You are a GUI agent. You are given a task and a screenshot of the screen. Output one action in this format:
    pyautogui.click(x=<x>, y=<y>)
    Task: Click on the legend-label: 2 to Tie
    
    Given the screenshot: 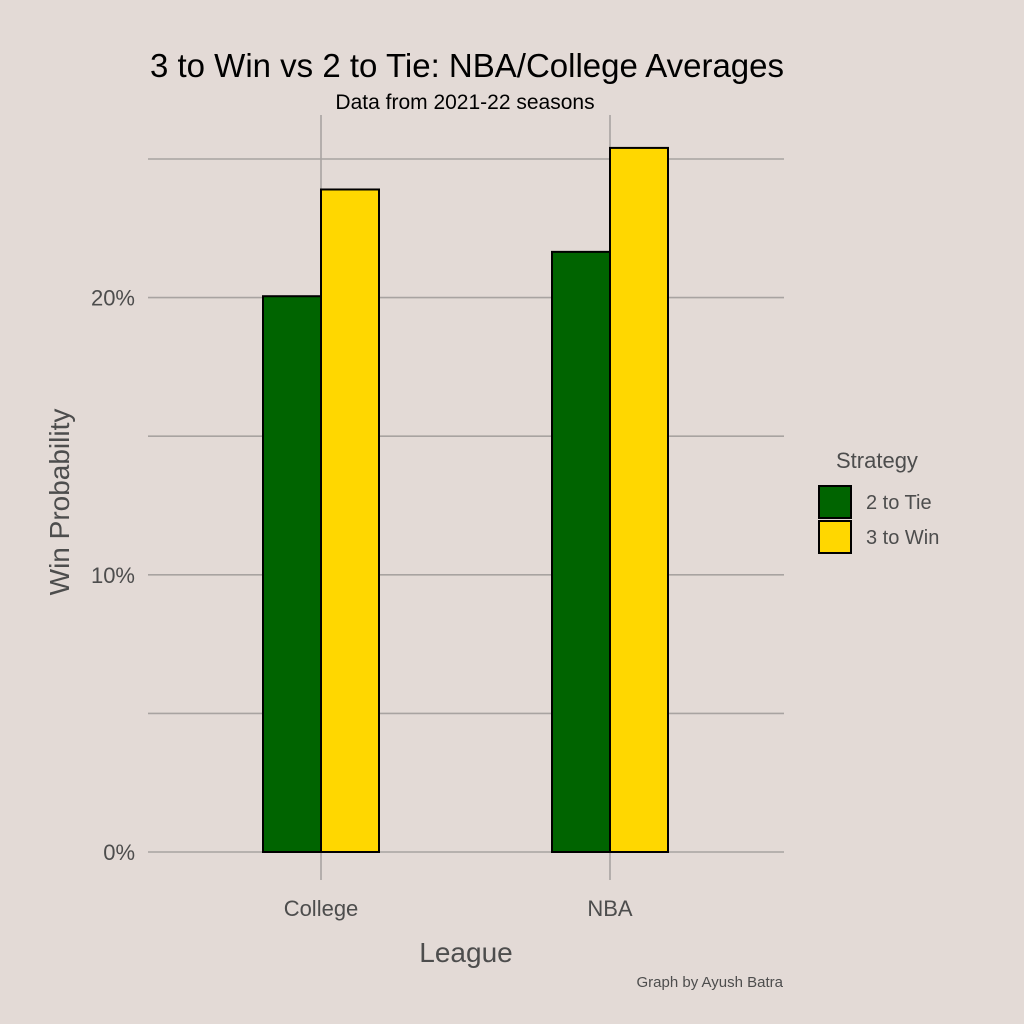 What is the action you would take?
    pyautogui.click(x=899, y=503)
    